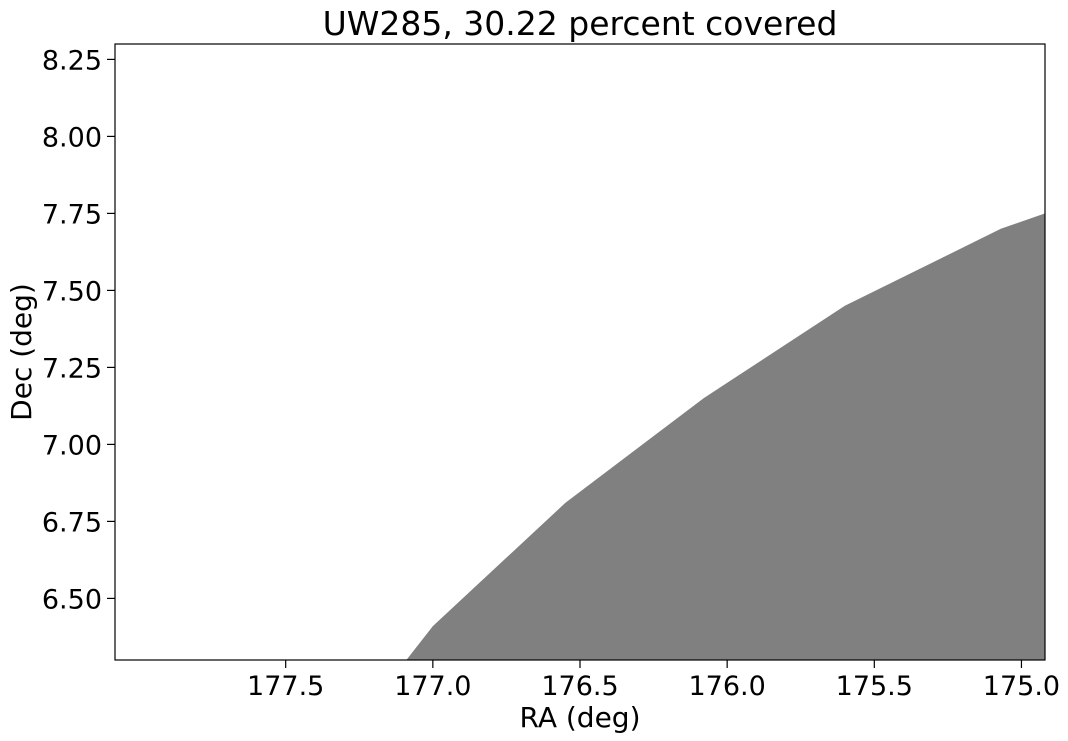  What do you see at coordinates (72, 60) in the screenshot?
I see `y-tick-label: 8.25` at bounding box center [72, 60].